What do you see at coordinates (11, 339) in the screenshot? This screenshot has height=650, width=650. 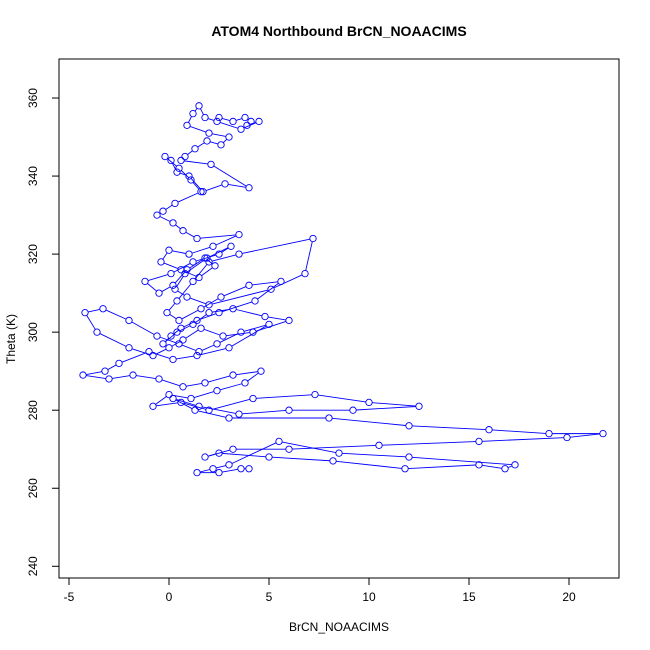 I see `y-axis-label: Theta (K)` at bounding box center [11, 339].